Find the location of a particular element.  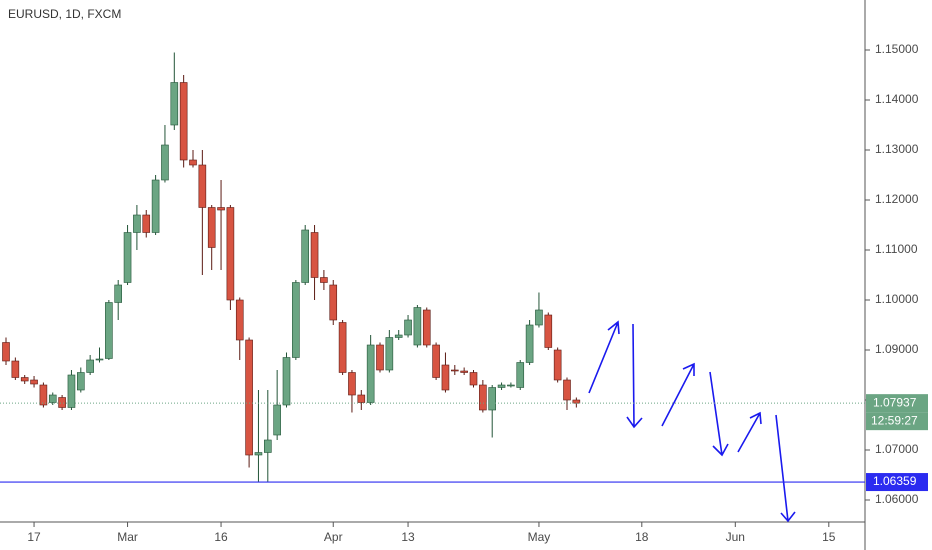

countdown-box is located at coordinates (897, 421).